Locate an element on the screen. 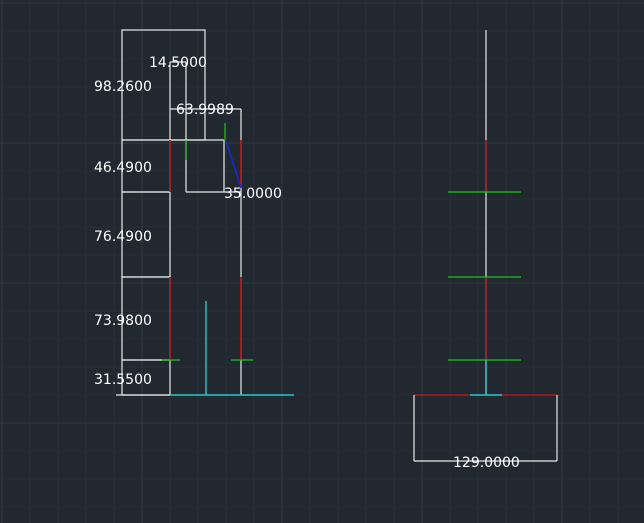 The image size is (644, 523). dim-label: 129.0000 is located at coordinates (486, 463).